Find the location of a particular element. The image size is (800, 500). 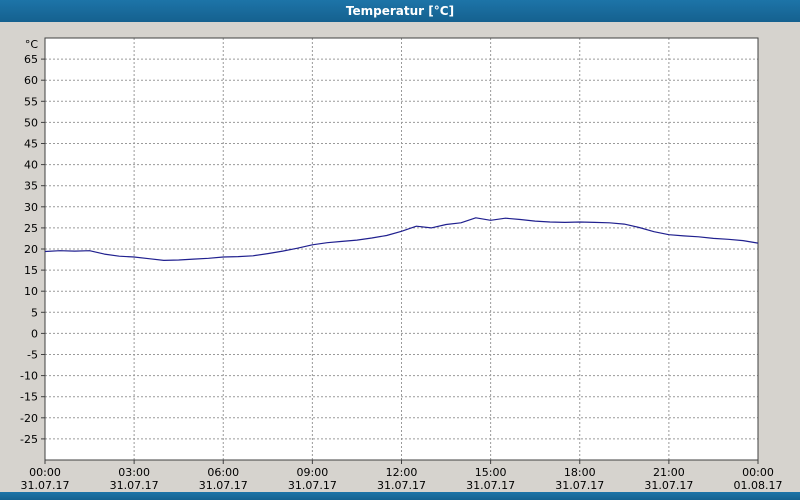

y-tick-label: 50 is located at coordinates (31, 122).